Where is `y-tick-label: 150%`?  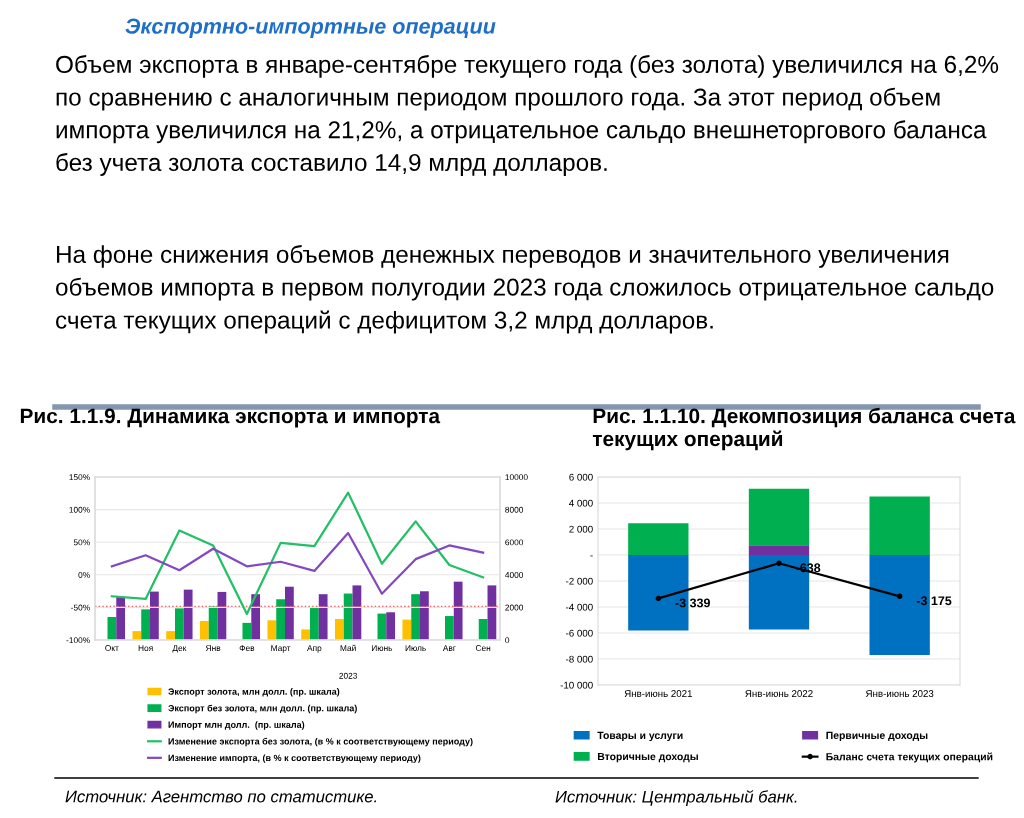 y-tick-label: 150% is located at coordinates (79, 477).